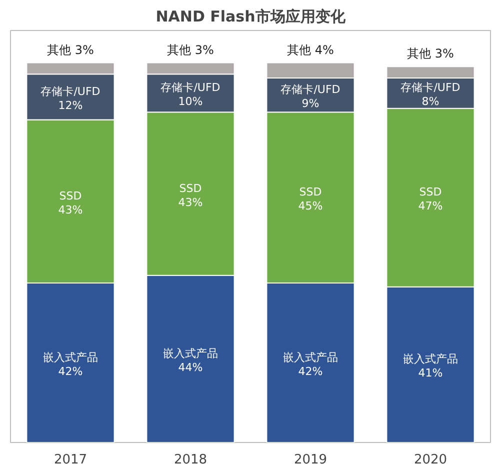 The image size is (500, 466). Describe the element at coordinates (251, 17) in the screenshot. I see `chart-title: NAND Flash市场应用变化` at that location.